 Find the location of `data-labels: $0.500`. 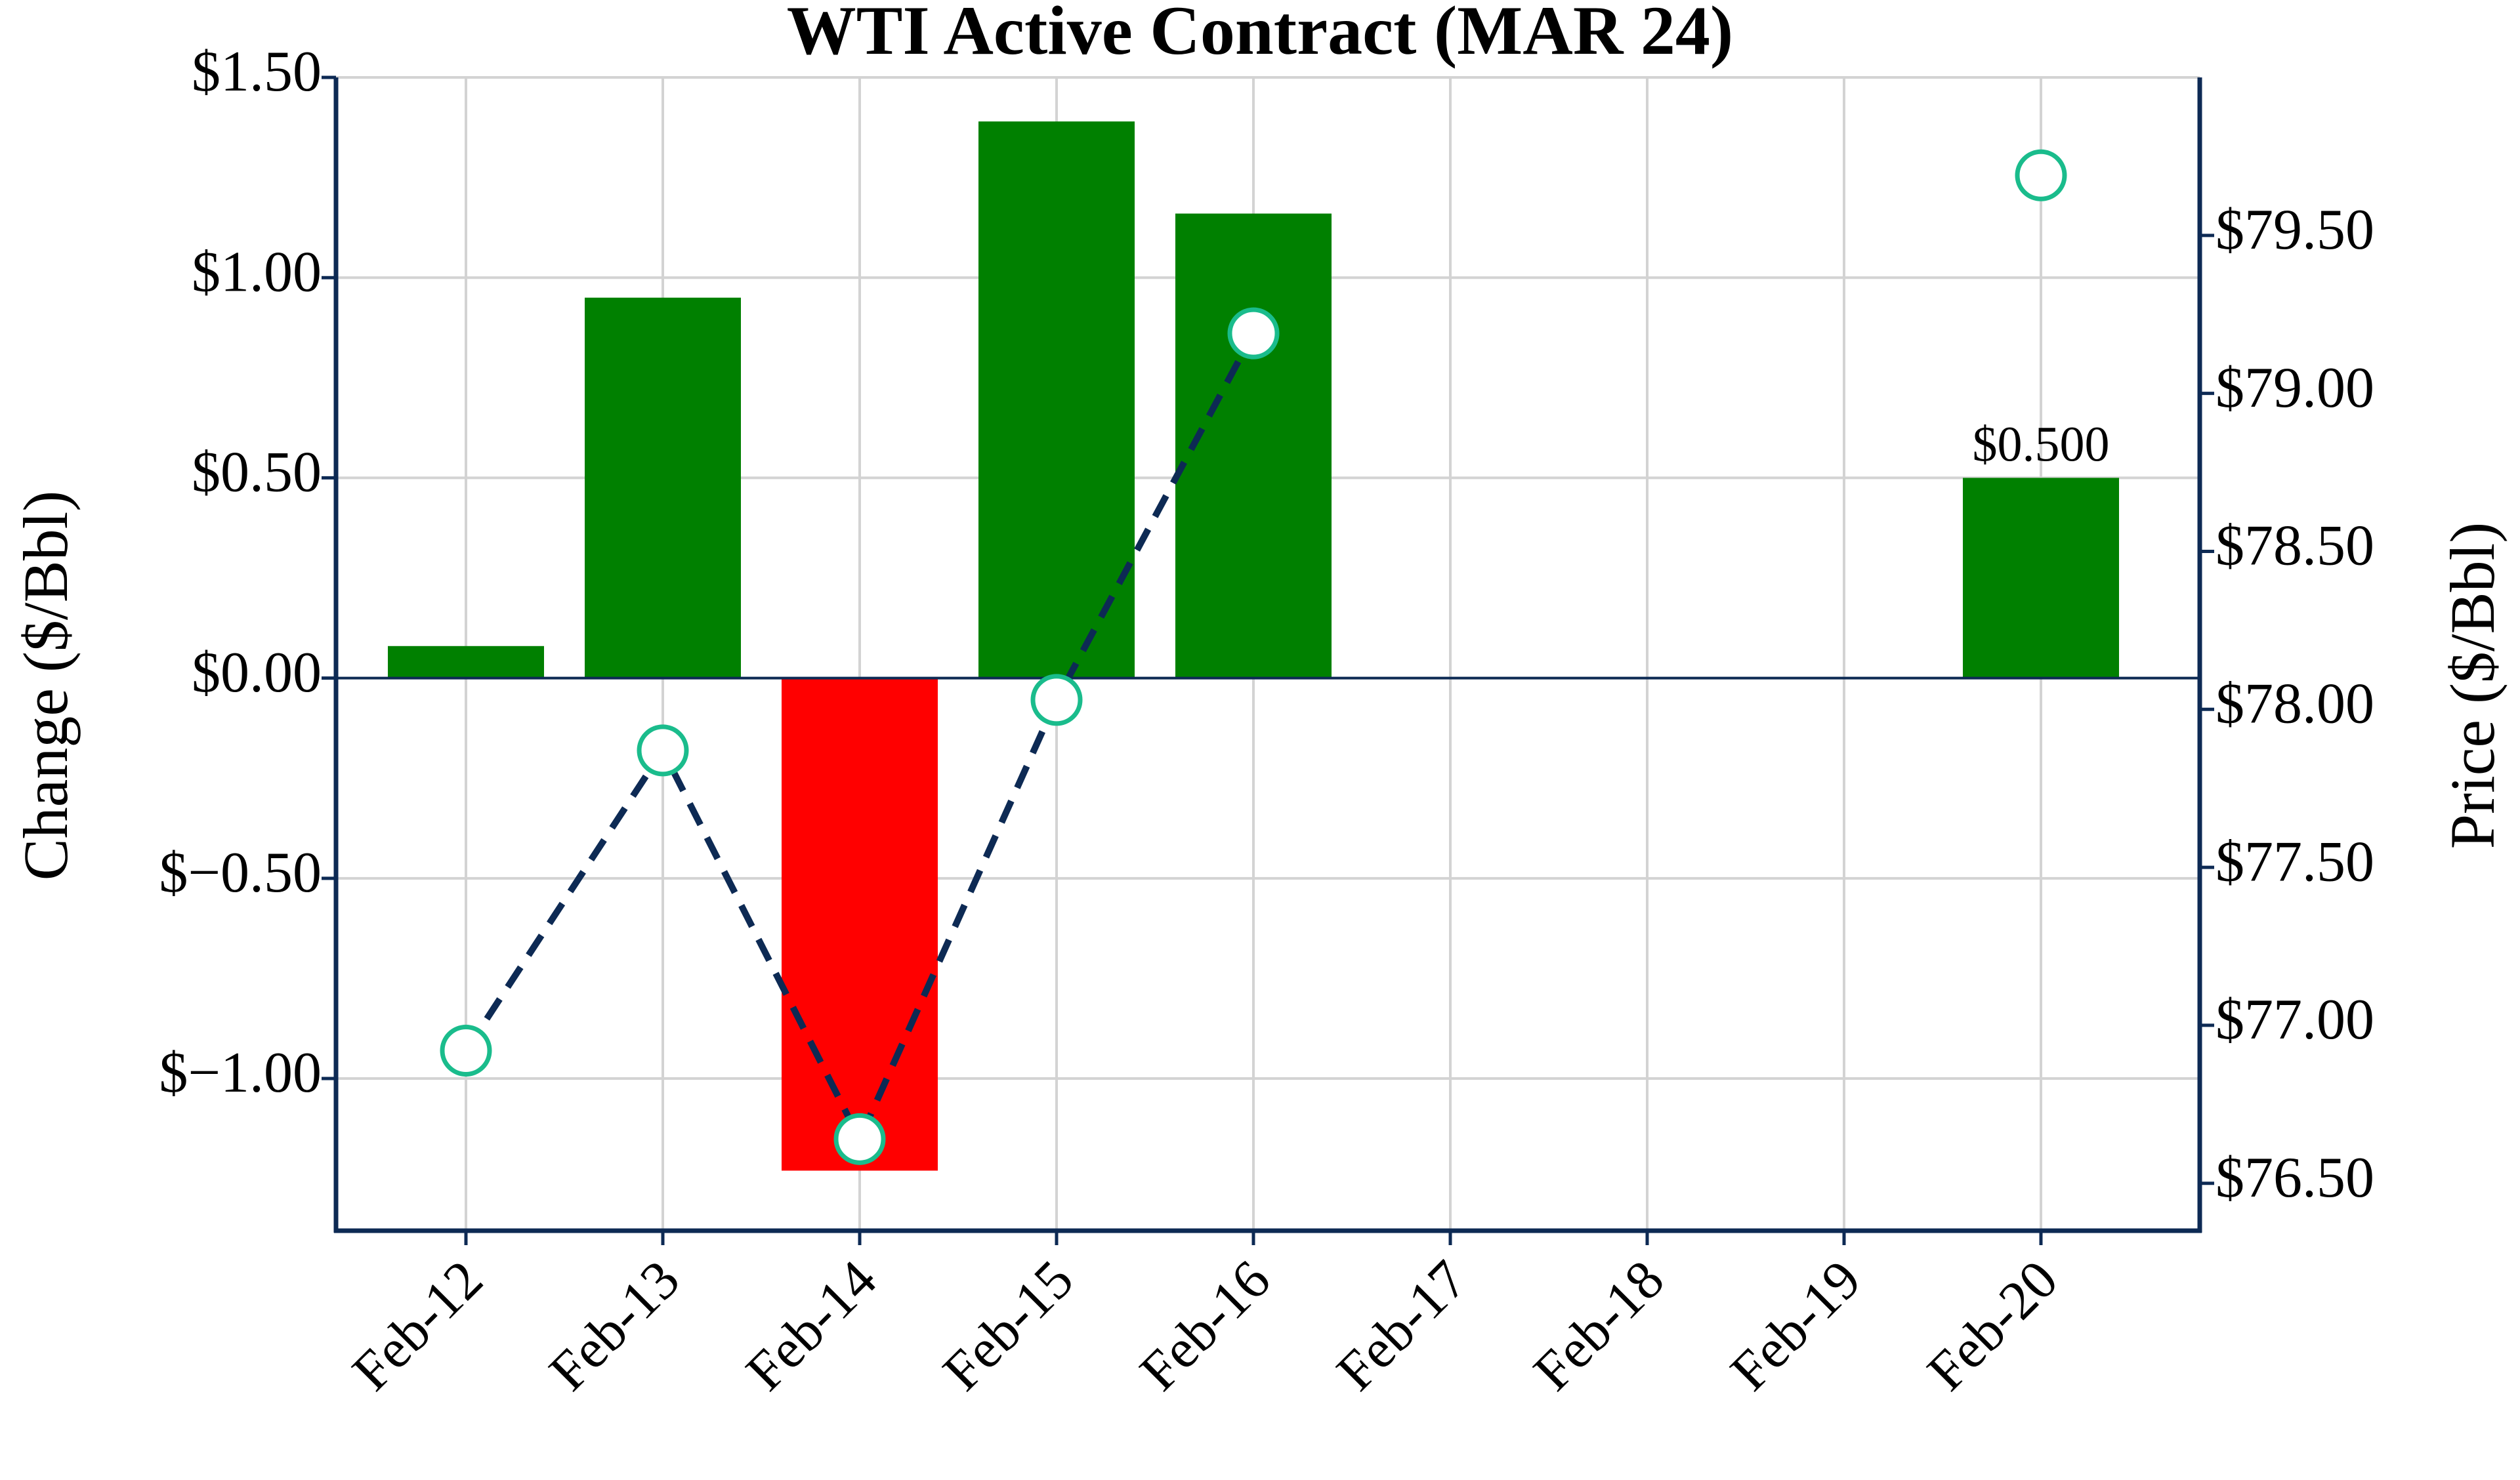

data-labels: $0.500 is located at coordinates (2041, 444).